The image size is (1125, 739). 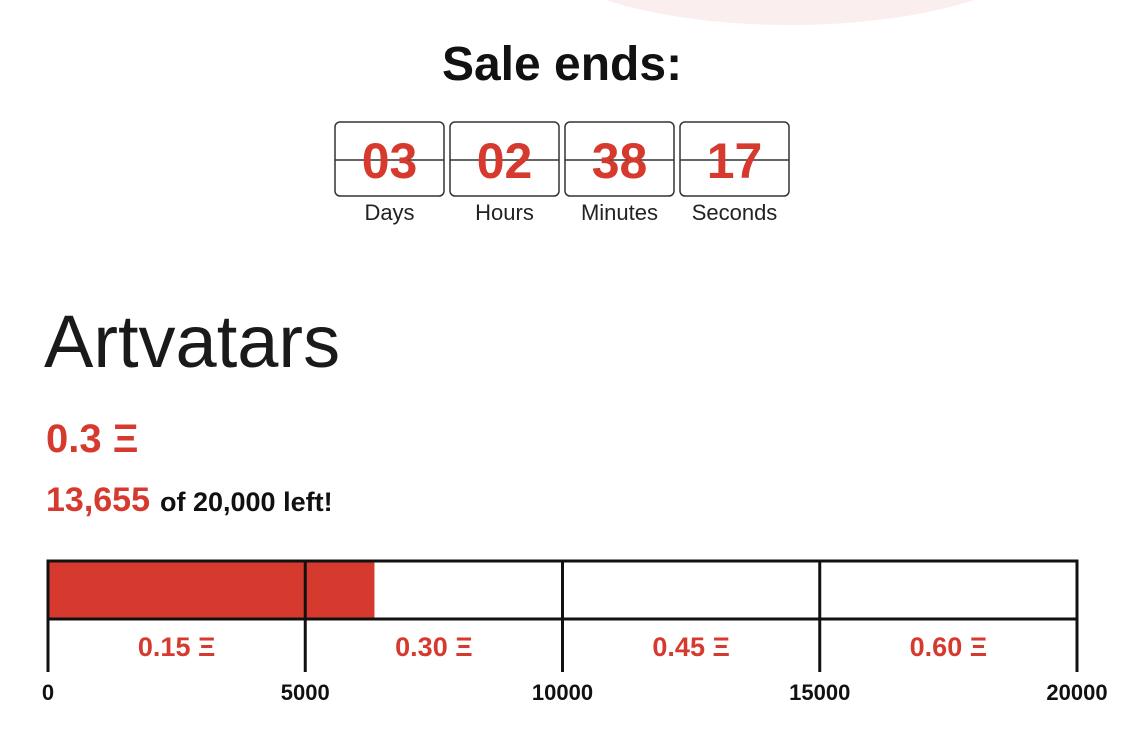 I want to click on tier-price: 0.30 Ξ, so click(x=433, y=647).